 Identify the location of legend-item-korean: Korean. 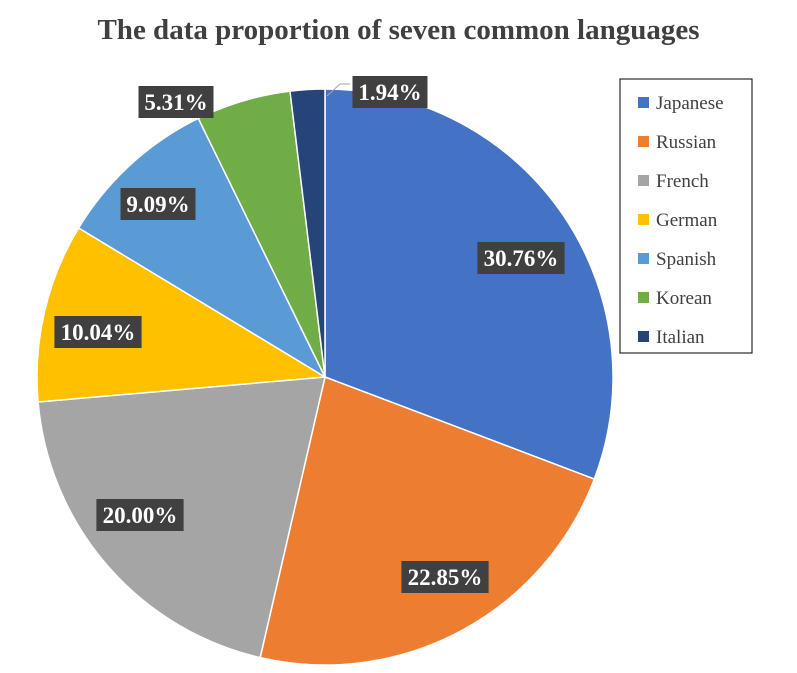
(675, 298).